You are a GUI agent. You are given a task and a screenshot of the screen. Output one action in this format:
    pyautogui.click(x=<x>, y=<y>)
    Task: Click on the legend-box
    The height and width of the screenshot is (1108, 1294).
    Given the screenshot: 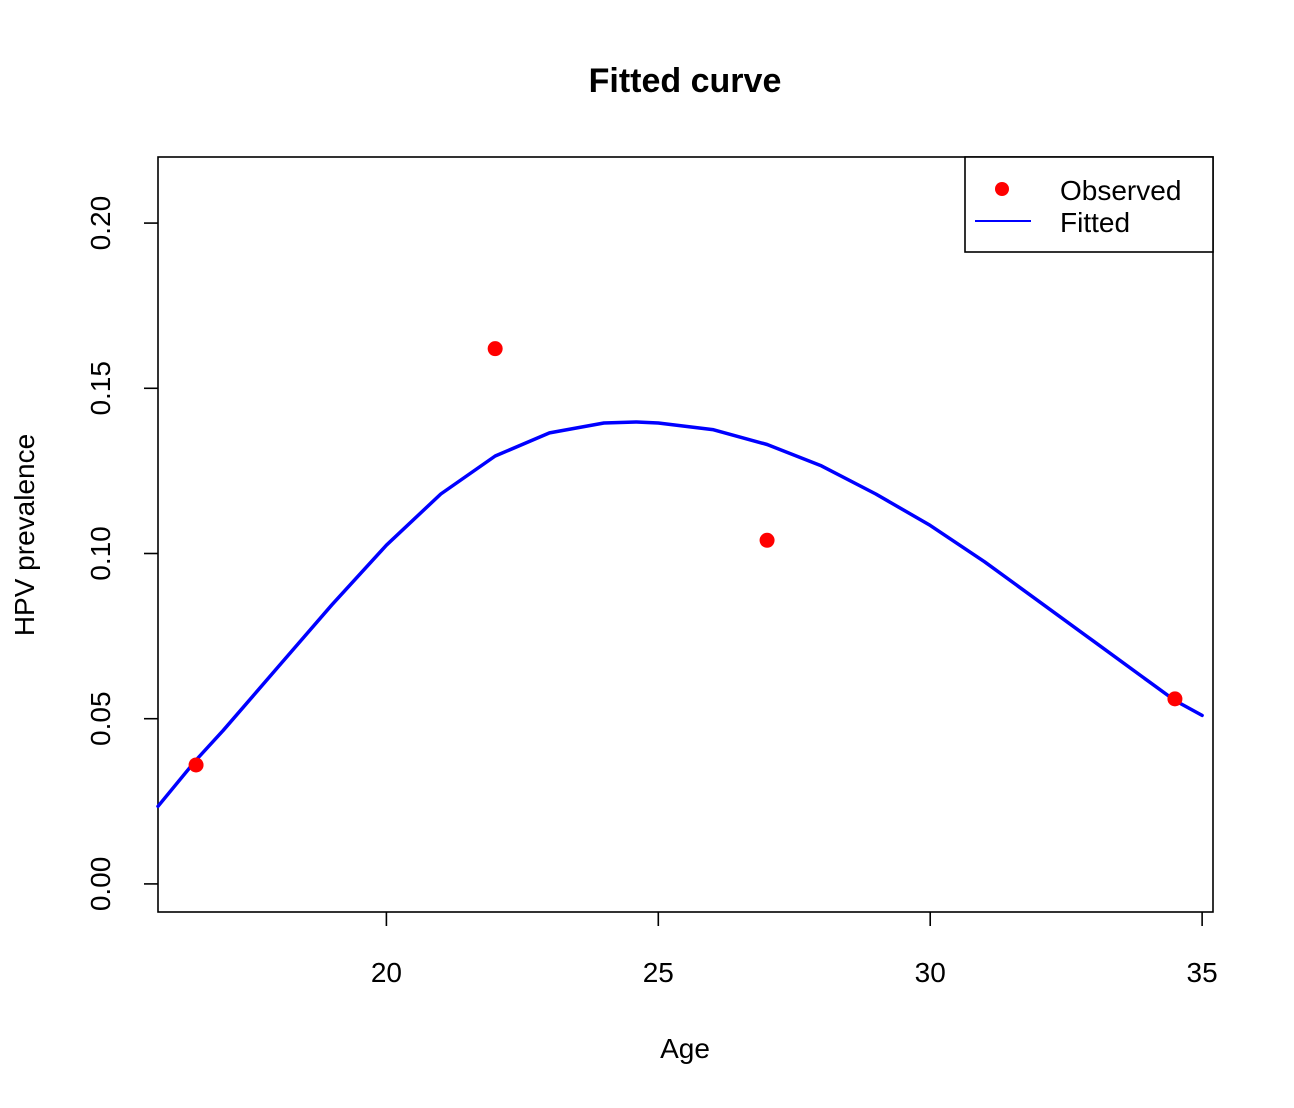 What is the action you would take?
    pyautogui.click(x=1089, y=204)
    